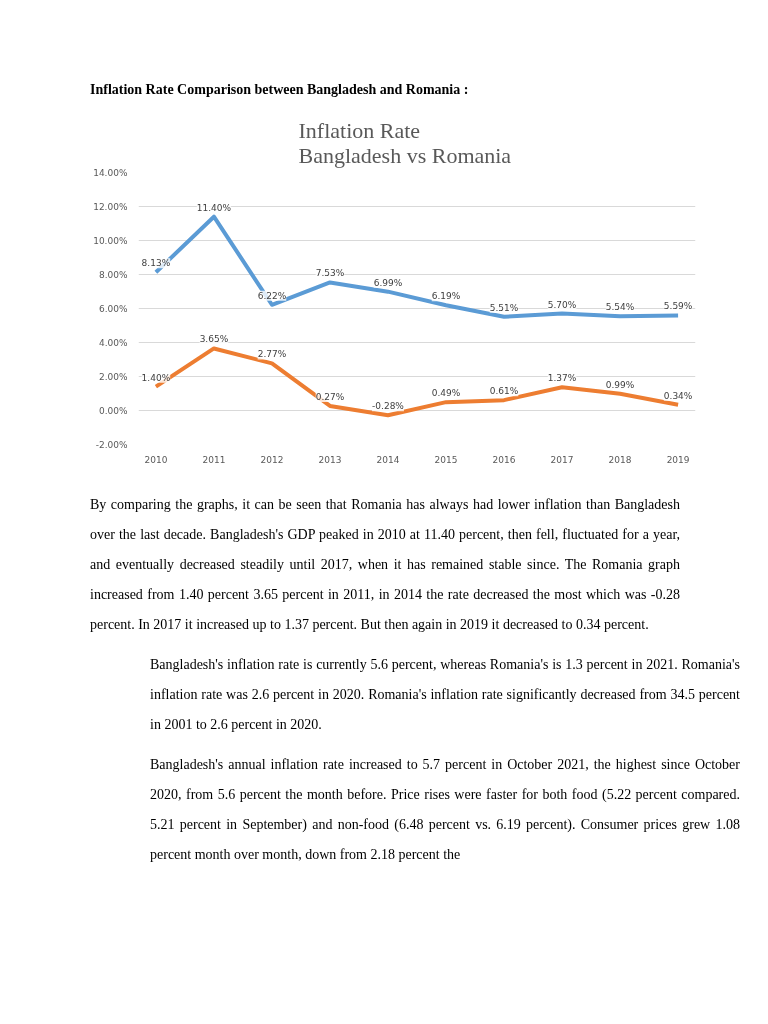 This screenshot has height=1024, width=768. Describe the element at coordinates (272, 459) in the screenshot. I see `x-tick-label: 2012` at that location.